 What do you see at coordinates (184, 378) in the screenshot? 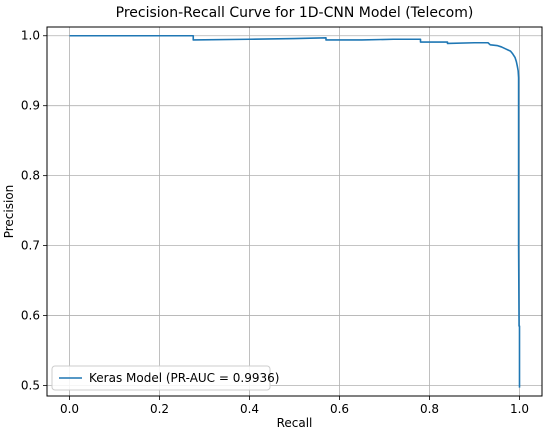
I see `legend-entry: Keras Model (PR-AUC = 0.9936)` at bounding box center [184, 378].